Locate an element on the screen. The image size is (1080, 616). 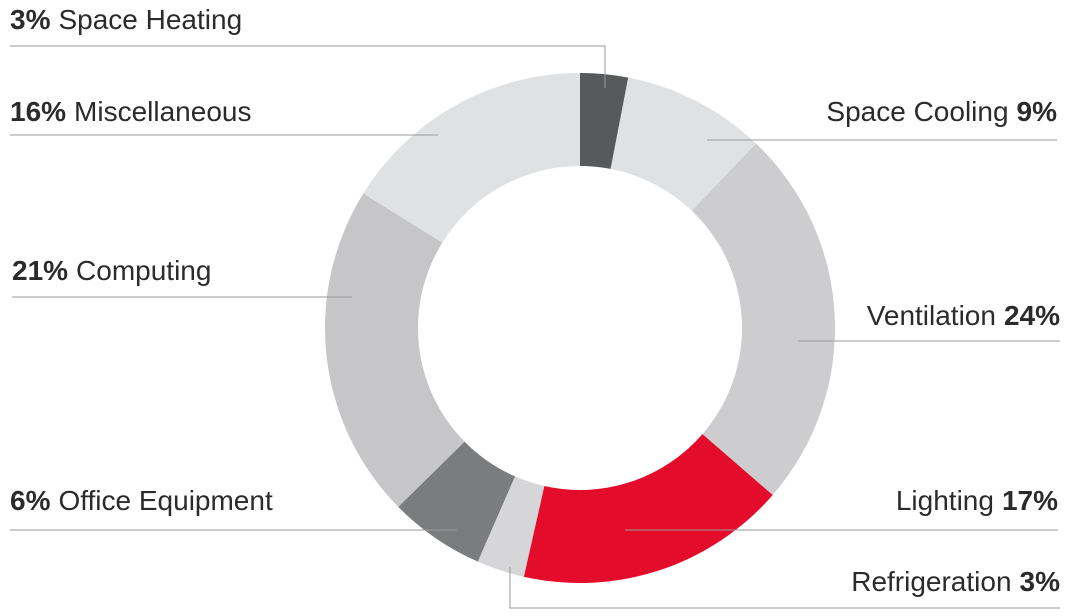
slice-label: 3% Space Heating is located at coordinates (126, 19).